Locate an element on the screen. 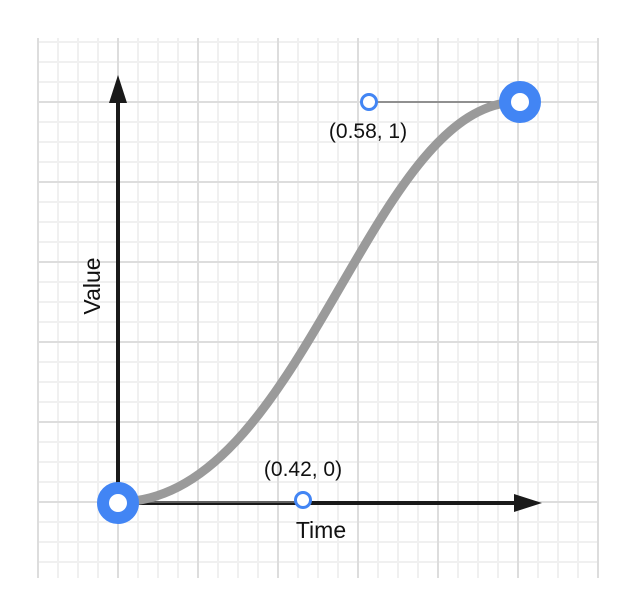 This screenshot has width=640, height=600. y-axis-arrow-icon is located at coordinates (118, 89).